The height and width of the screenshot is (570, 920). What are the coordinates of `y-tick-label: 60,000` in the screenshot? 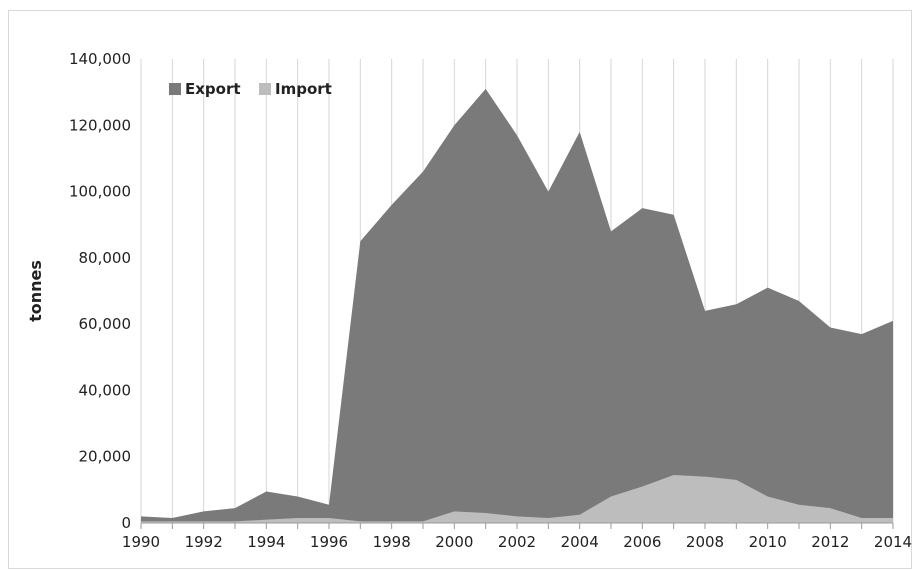 It's located at (105, 324).